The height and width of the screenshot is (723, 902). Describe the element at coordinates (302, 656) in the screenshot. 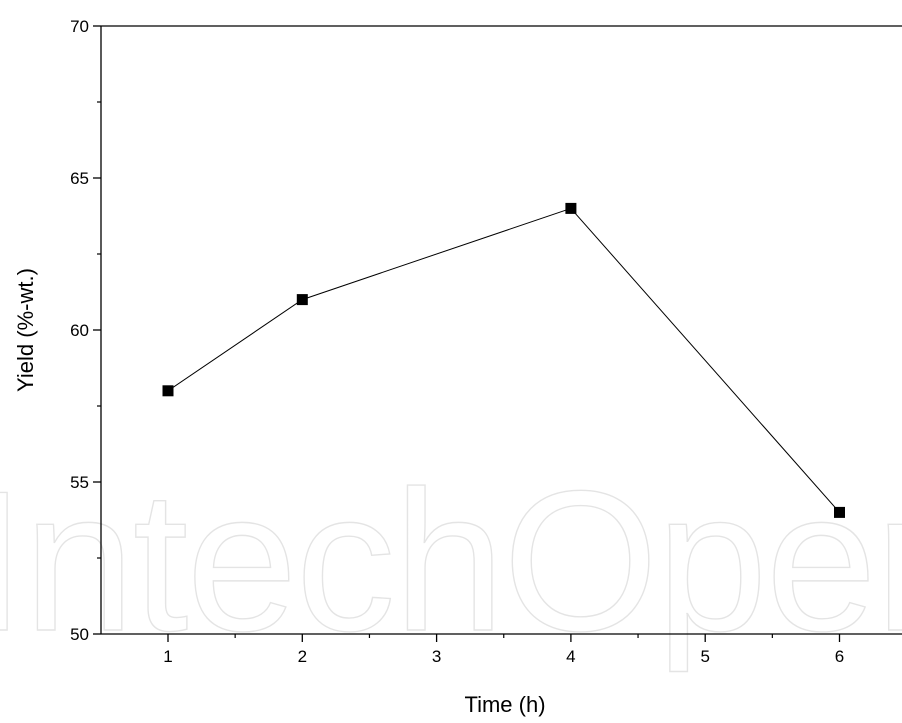

I see `x-tick-label: 2` at that location.